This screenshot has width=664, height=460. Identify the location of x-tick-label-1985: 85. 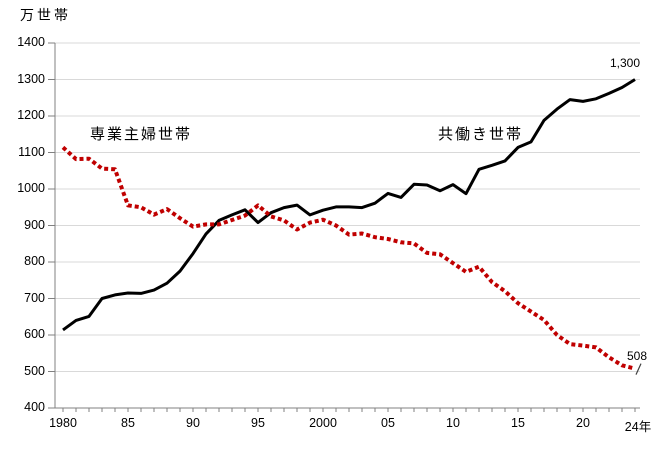
(128, 423).